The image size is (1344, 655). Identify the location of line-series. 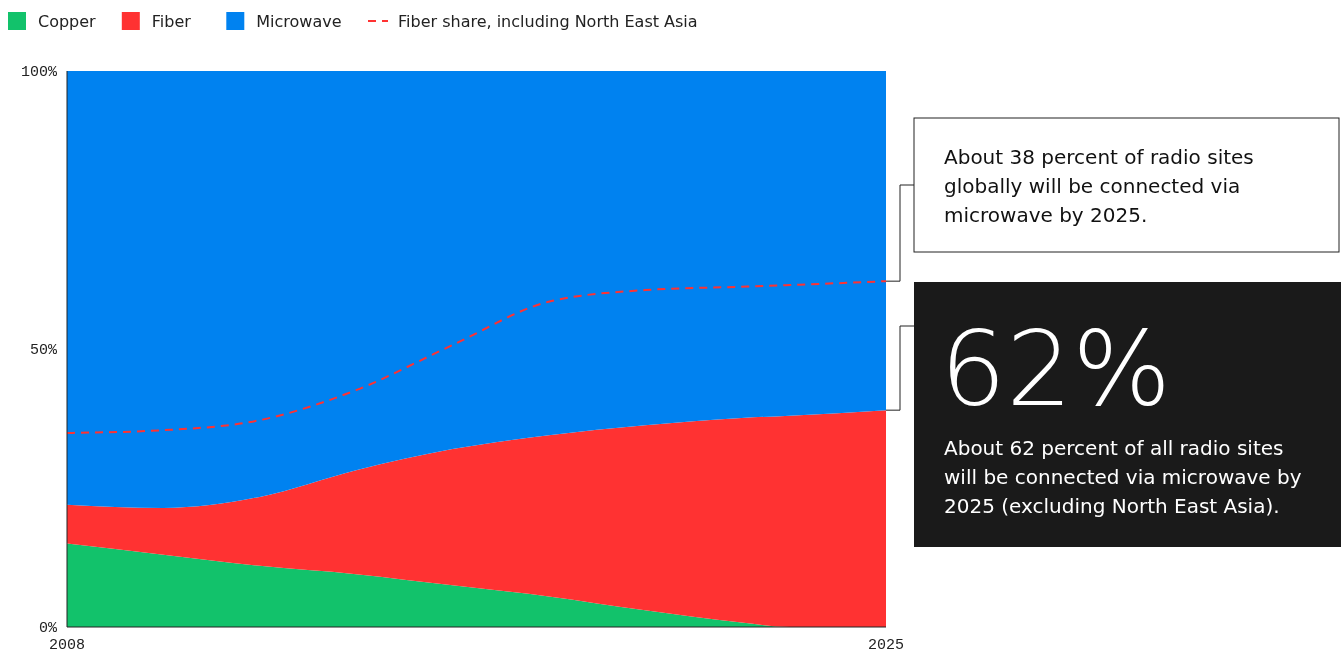
(476, 357).